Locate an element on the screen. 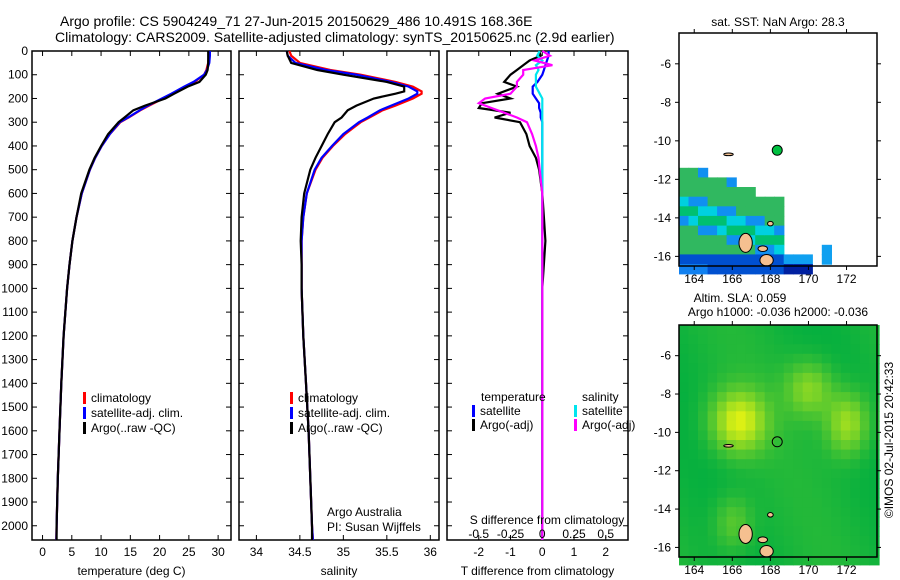 This screenshot has width=900, height=580. legend-label: satellite-adj. clim. is located at coordinates (344, 413).